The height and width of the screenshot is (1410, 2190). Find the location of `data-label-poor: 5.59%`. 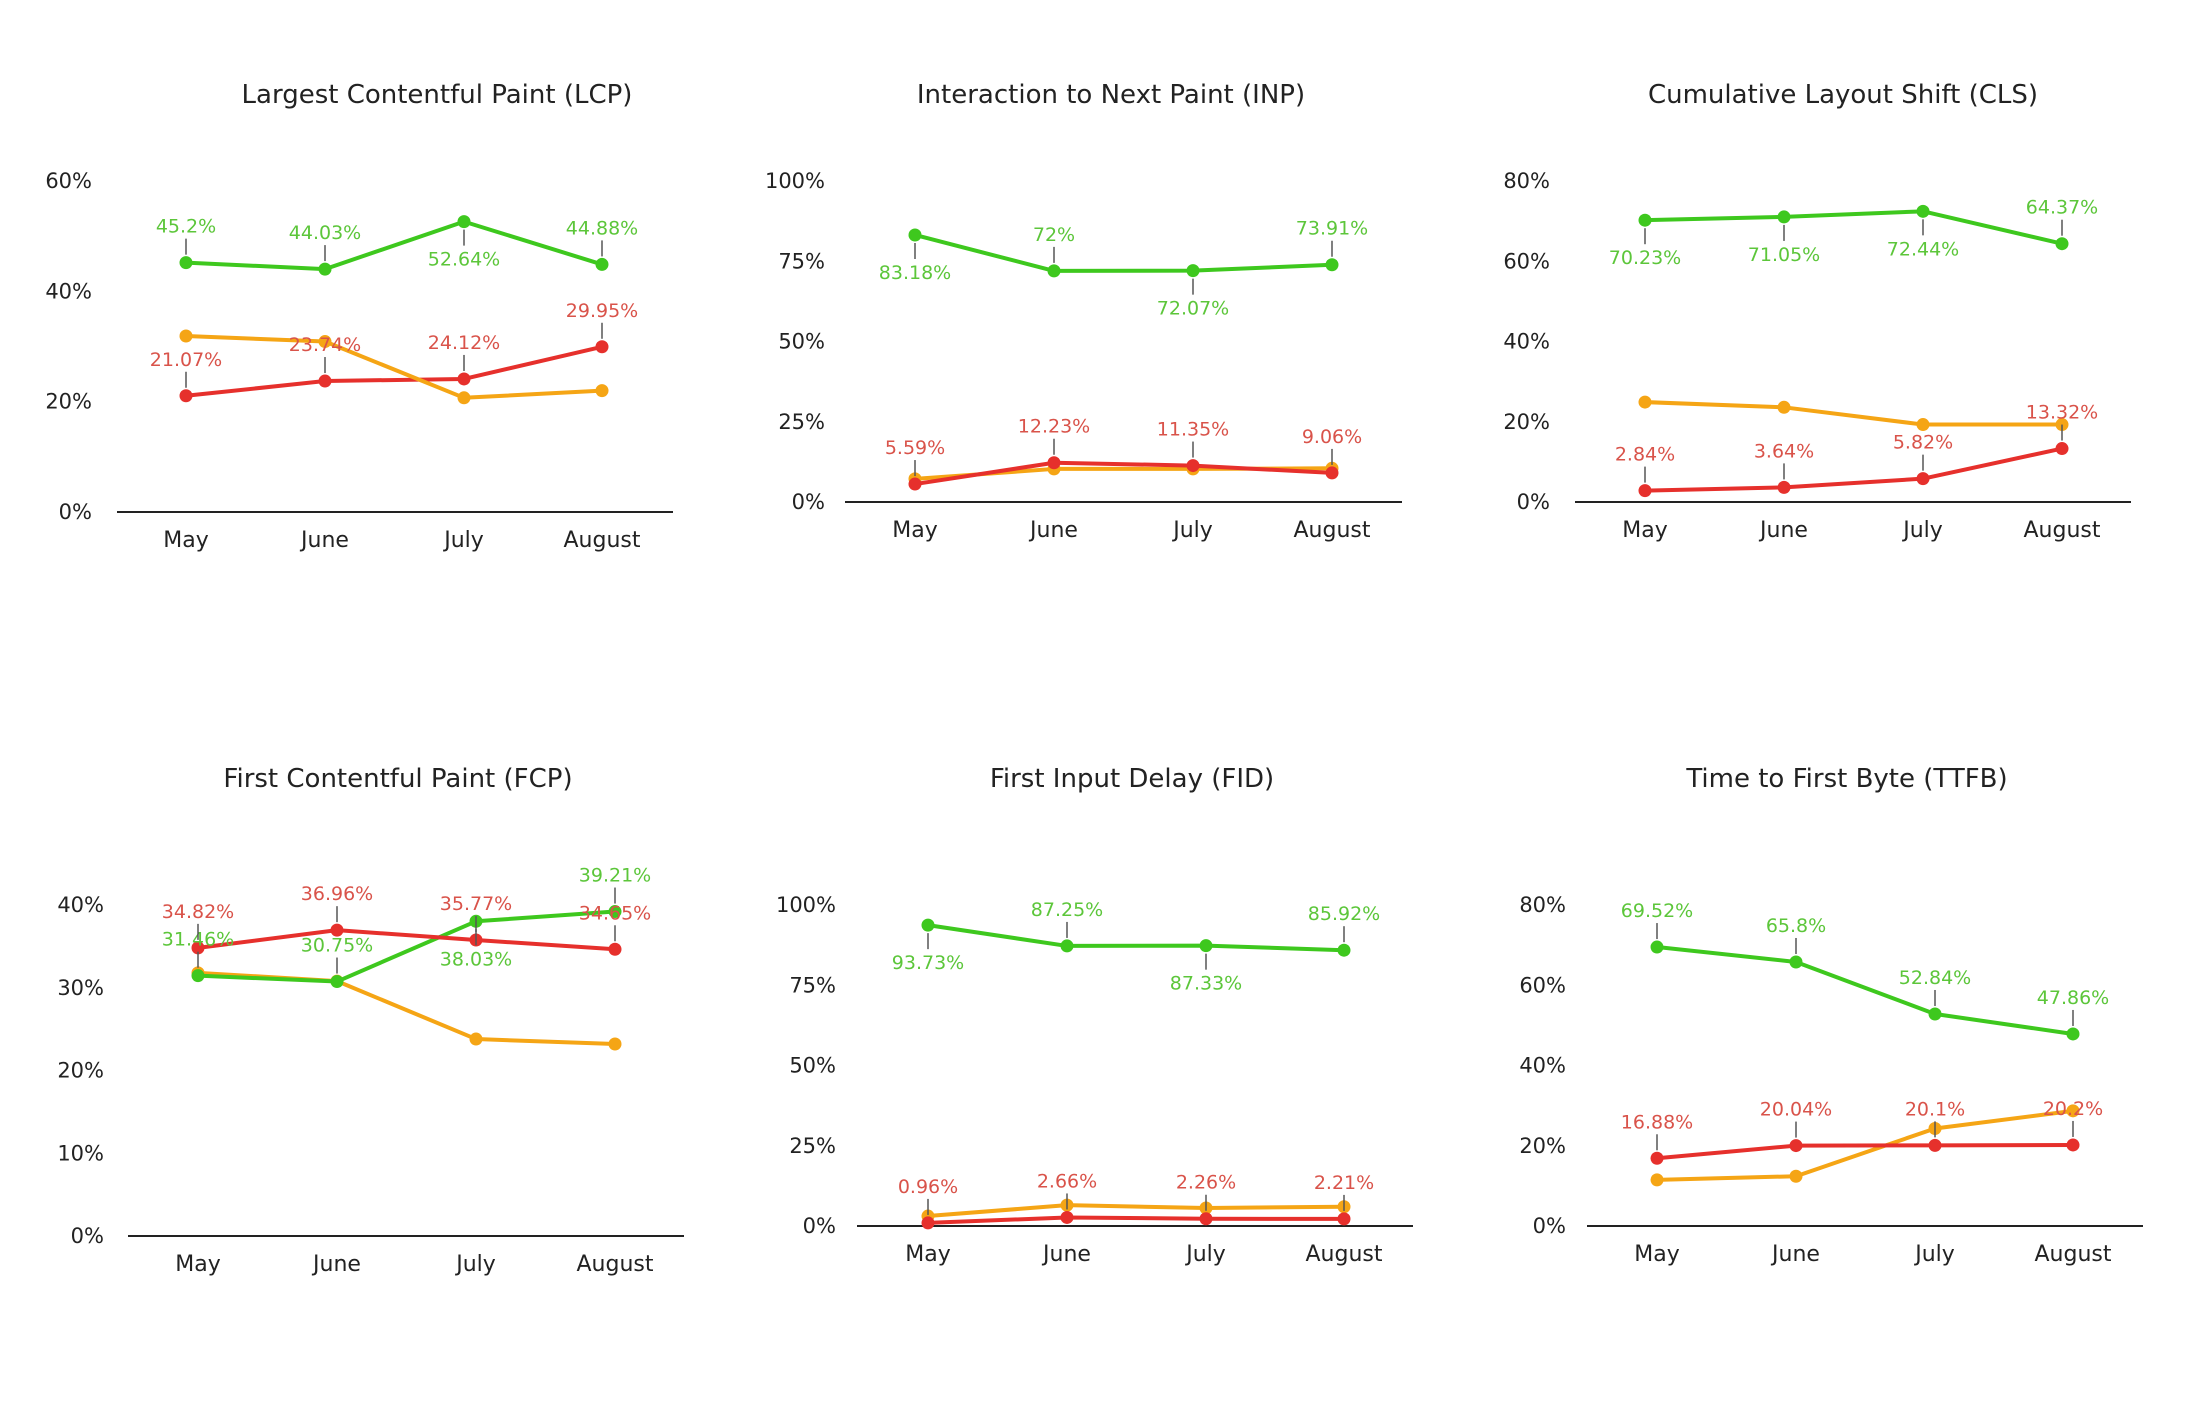

data-label-poor: 5.59% is located at coordinates (915, 448).